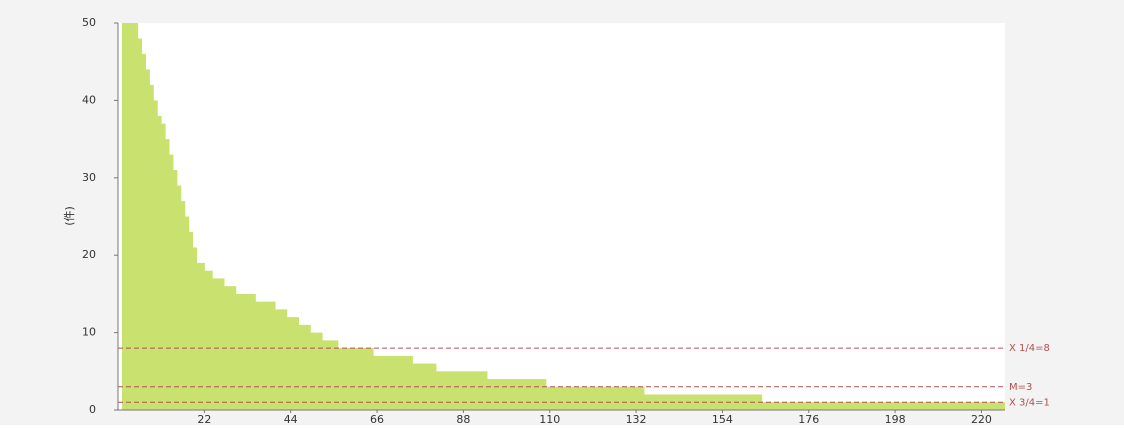 This screenshot has height=429, width=1124. What do you see at coordinates (1029, 402) in the screenshot?
I see `reference-label: X 3/4=1` at bounding box center [1029, 402].